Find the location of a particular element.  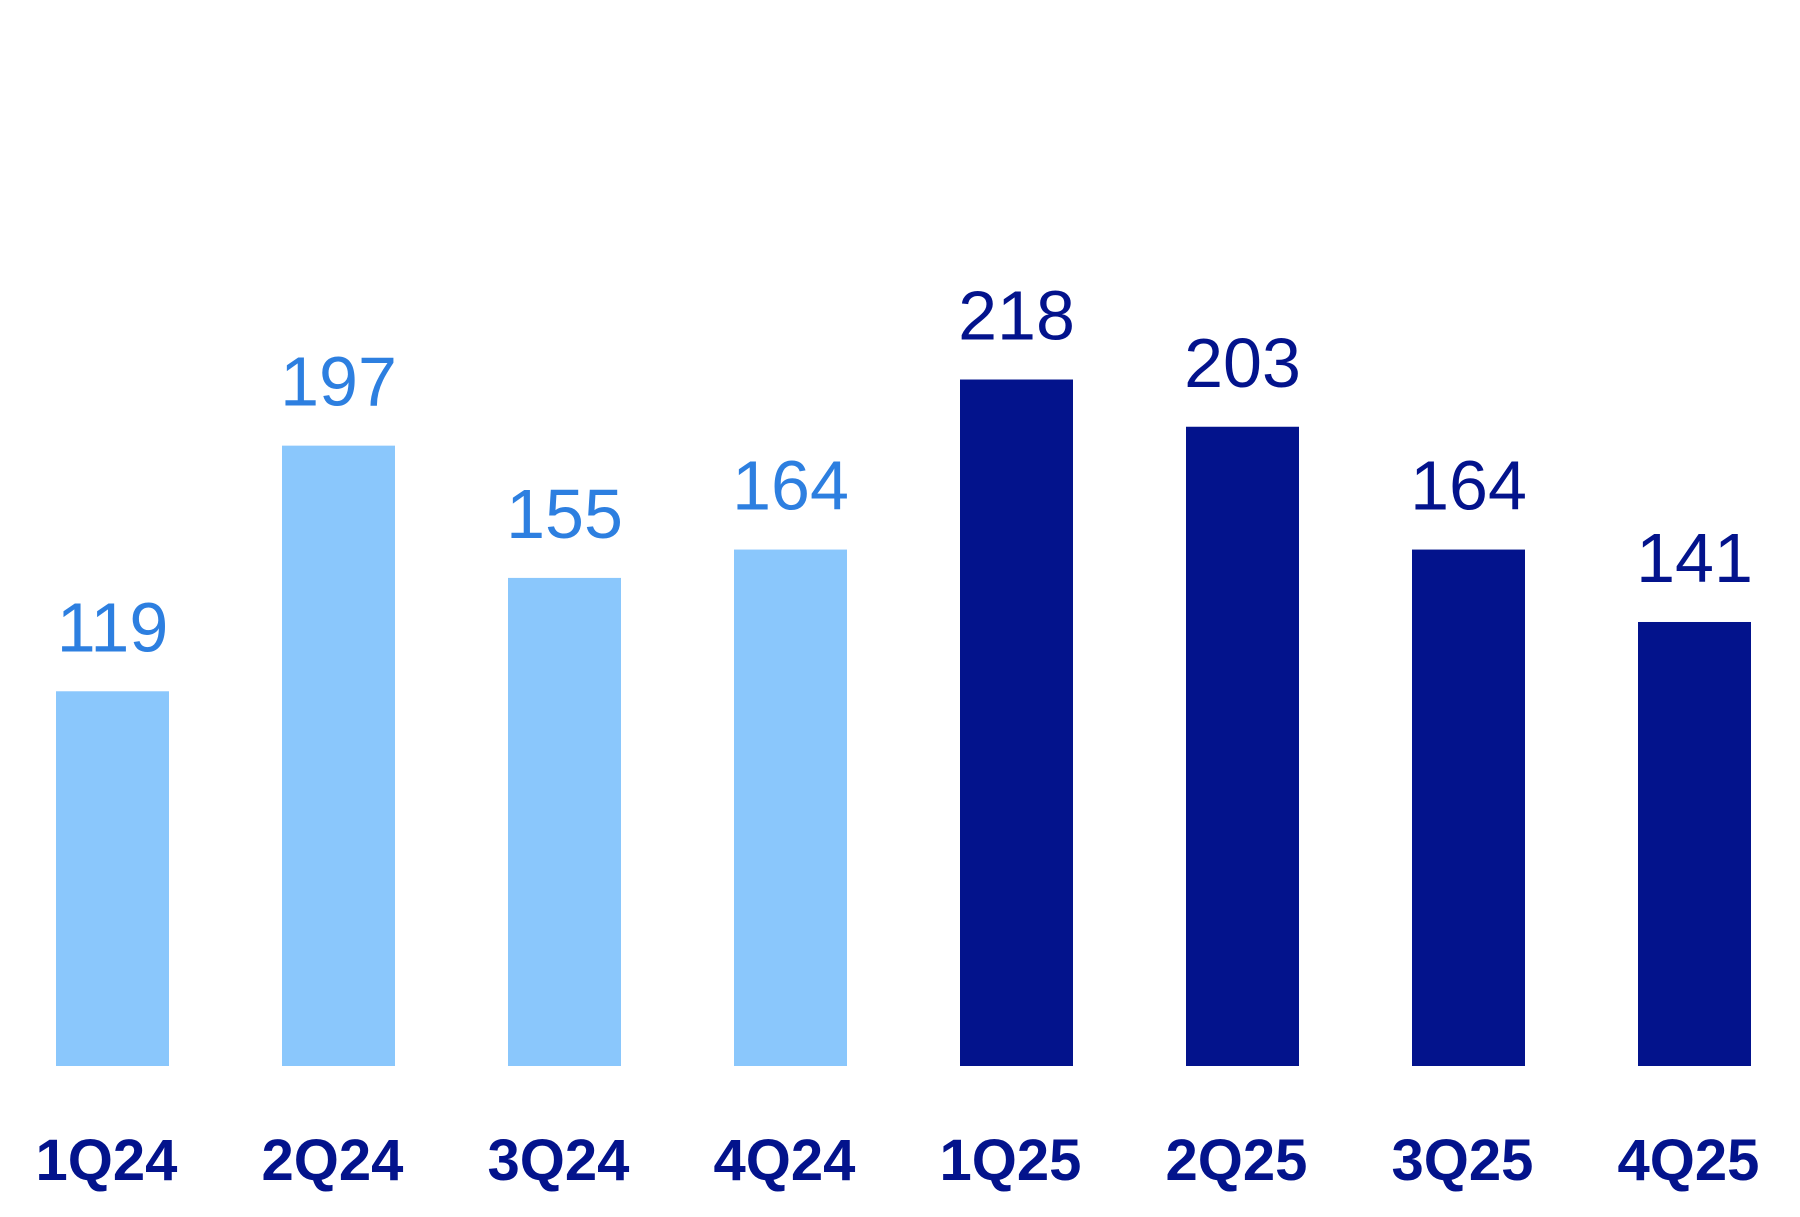

category-labels-layer: 1Q24 2Q24 3Q24 4Q24 1Q25 2Q25 3Q25 4Q25 is located at coordinates (898, 1160).